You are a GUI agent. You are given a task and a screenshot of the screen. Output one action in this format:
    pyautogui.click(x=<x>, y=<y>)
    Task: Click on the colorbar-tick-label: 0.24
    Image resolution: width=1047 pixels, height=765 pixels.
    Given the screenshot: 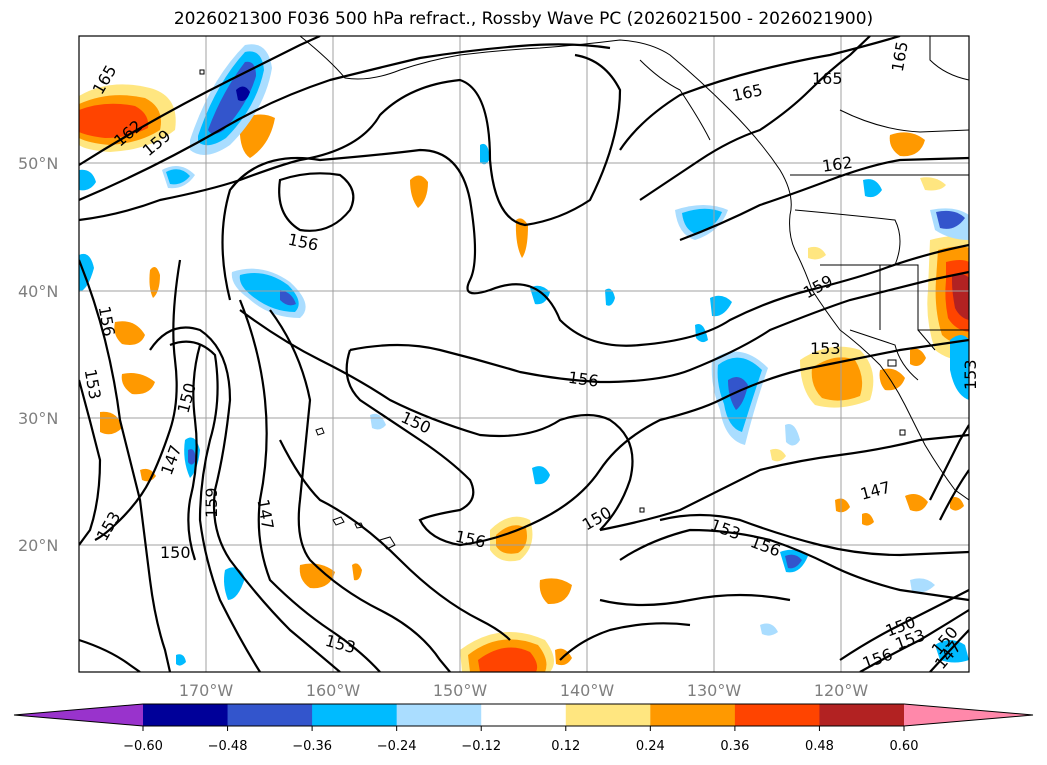 What is the action you would take?
    pyautogui.click(x=650, y=746)
    